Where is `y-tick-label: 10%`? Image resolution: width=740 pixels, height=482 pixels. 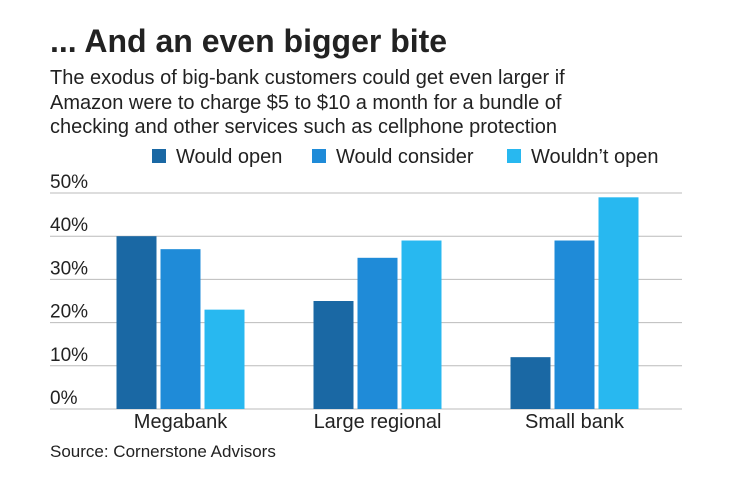
y-tick-label: 10% is located at coordinates (69, 355).